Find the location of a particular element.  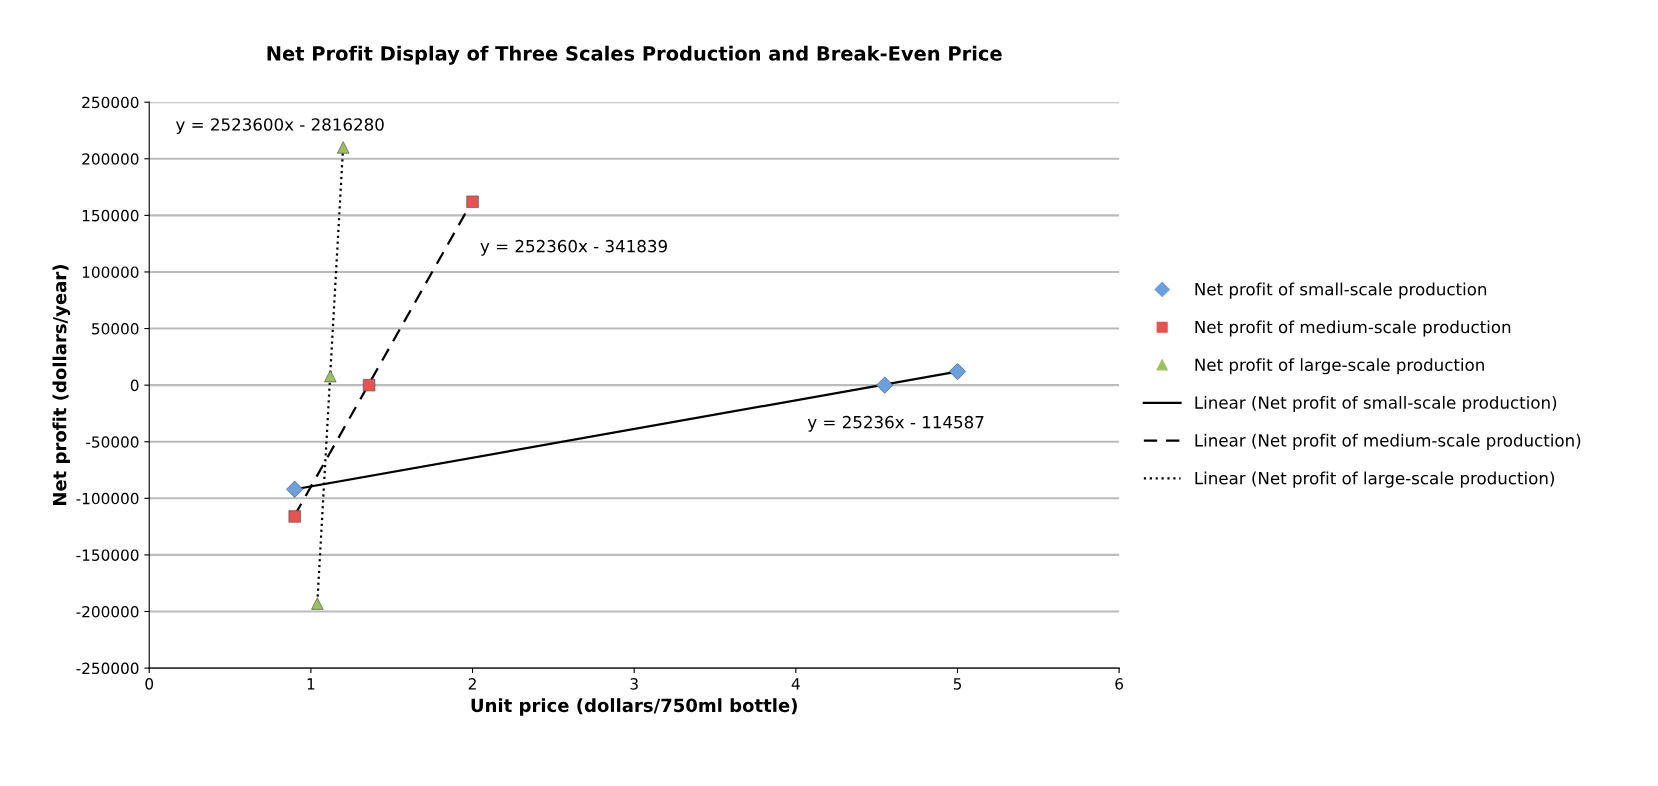

y-tick-label: 0 is located at coordinates (134, 385).